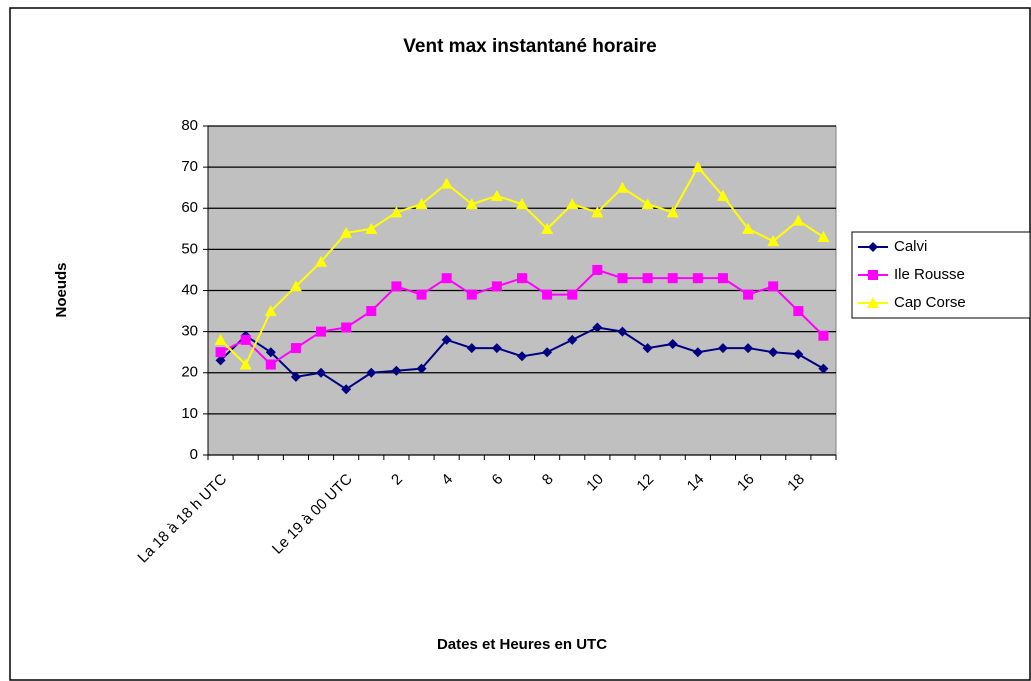  What do you see at coordinates (189, 413) in the screenshot?
I see `y-tick-label: 10` at bounding box center [189, 413].